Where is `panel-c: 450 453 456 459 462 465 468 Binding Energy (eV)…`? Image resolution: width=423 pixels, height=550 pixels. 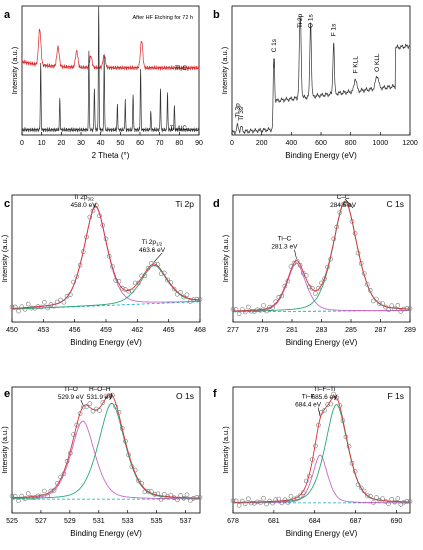
panel-c: 450 453 456 459 462 465 468 Binding Energy (eV)… is located at coordinates (103, 270).